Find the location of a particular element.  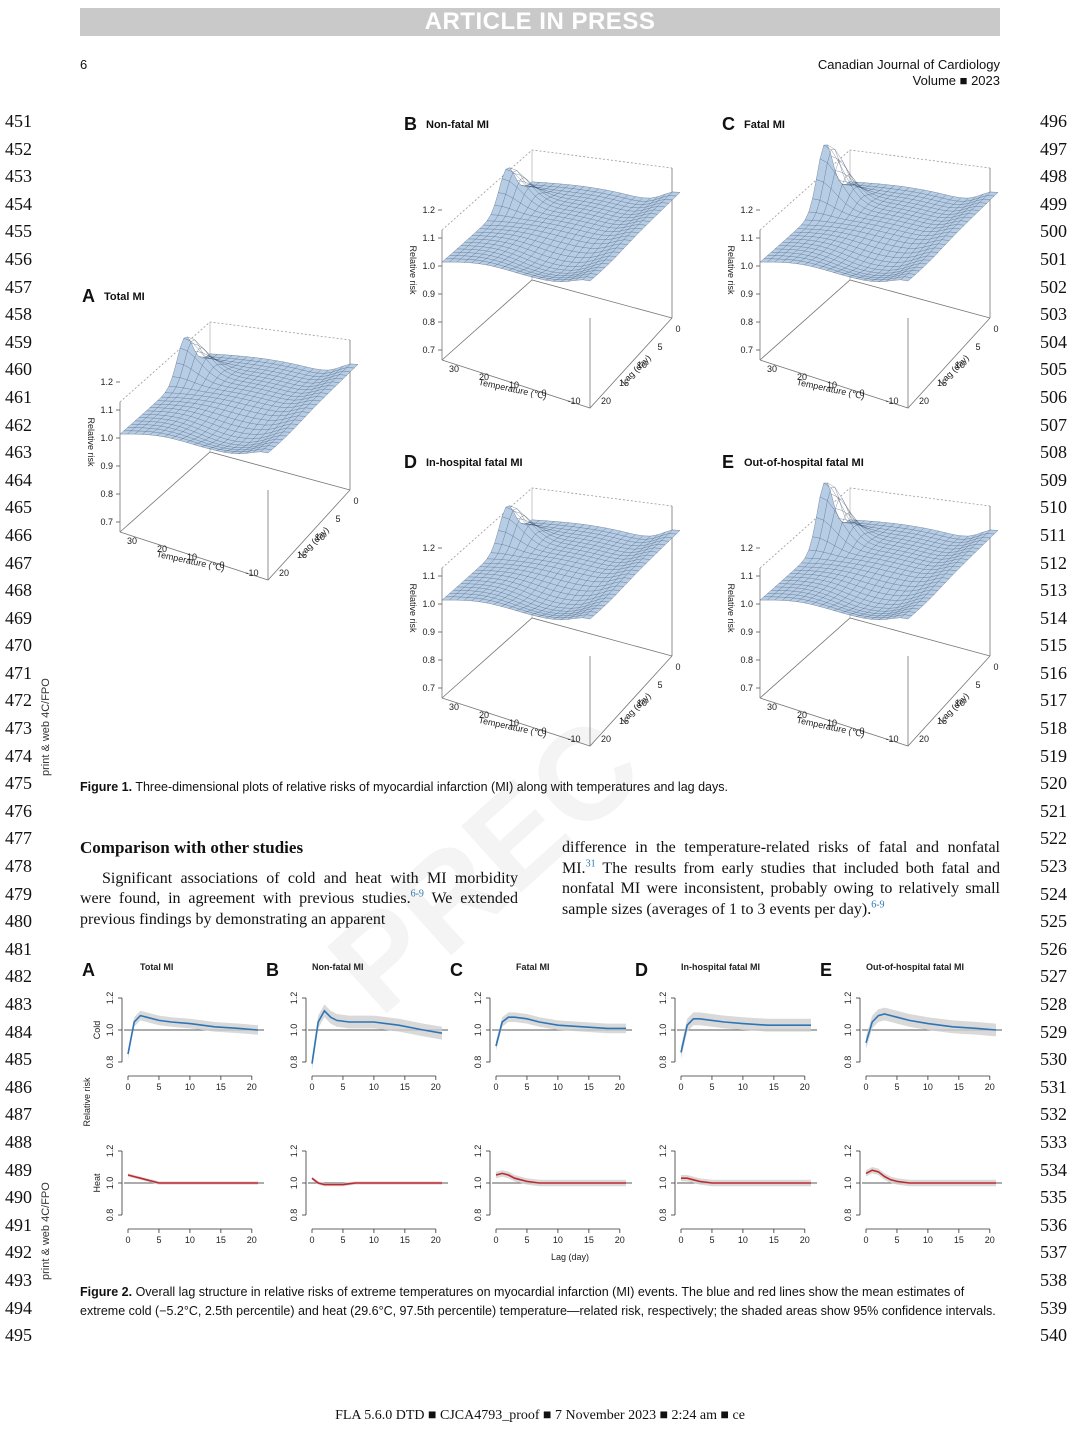

line-number: 489 is located at coordinates (18, 1169).